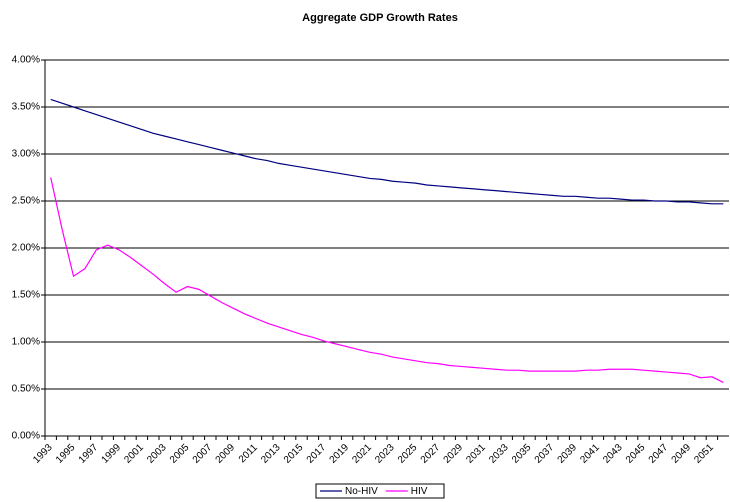 The width and height of the screenshot is (730, 502). I want to click on x-tick-label: 2019, so click(340, 454).